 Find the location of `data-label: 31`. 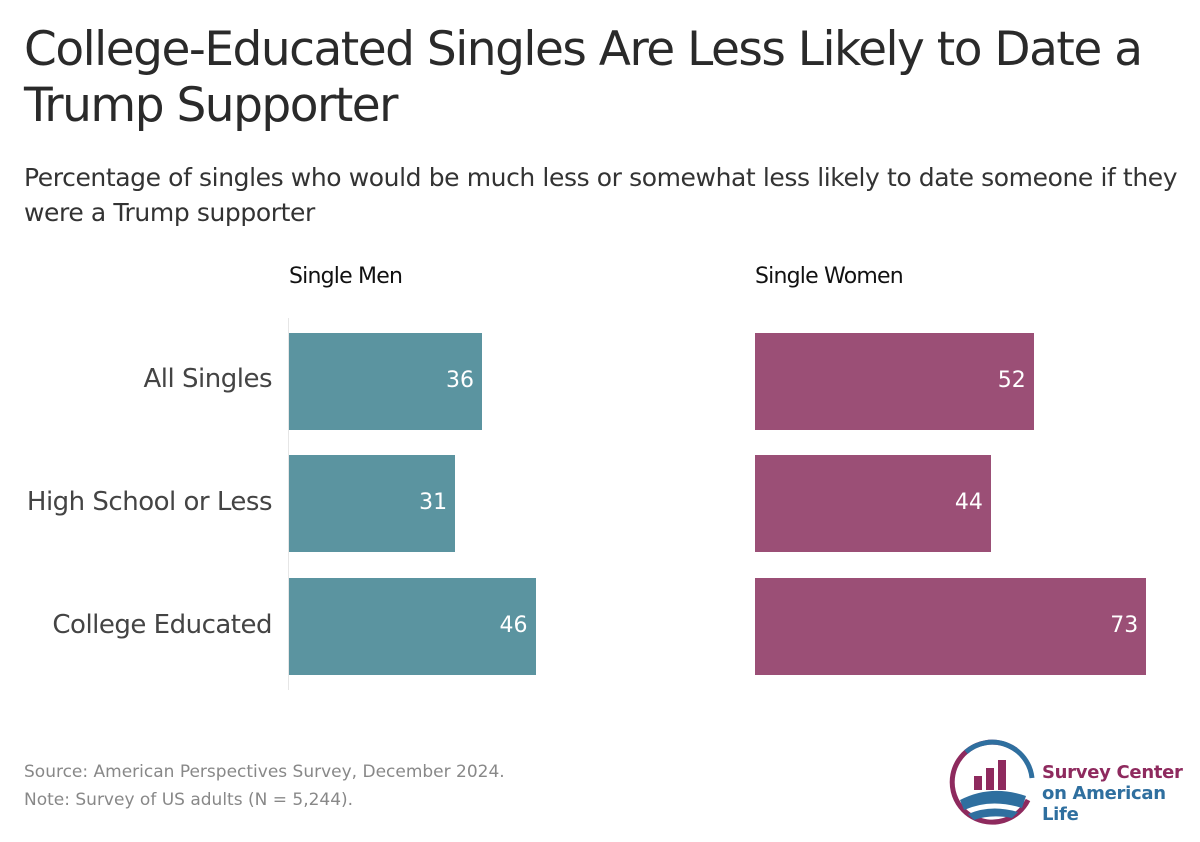

data-label: 31 is located at coordinates (433, 502).